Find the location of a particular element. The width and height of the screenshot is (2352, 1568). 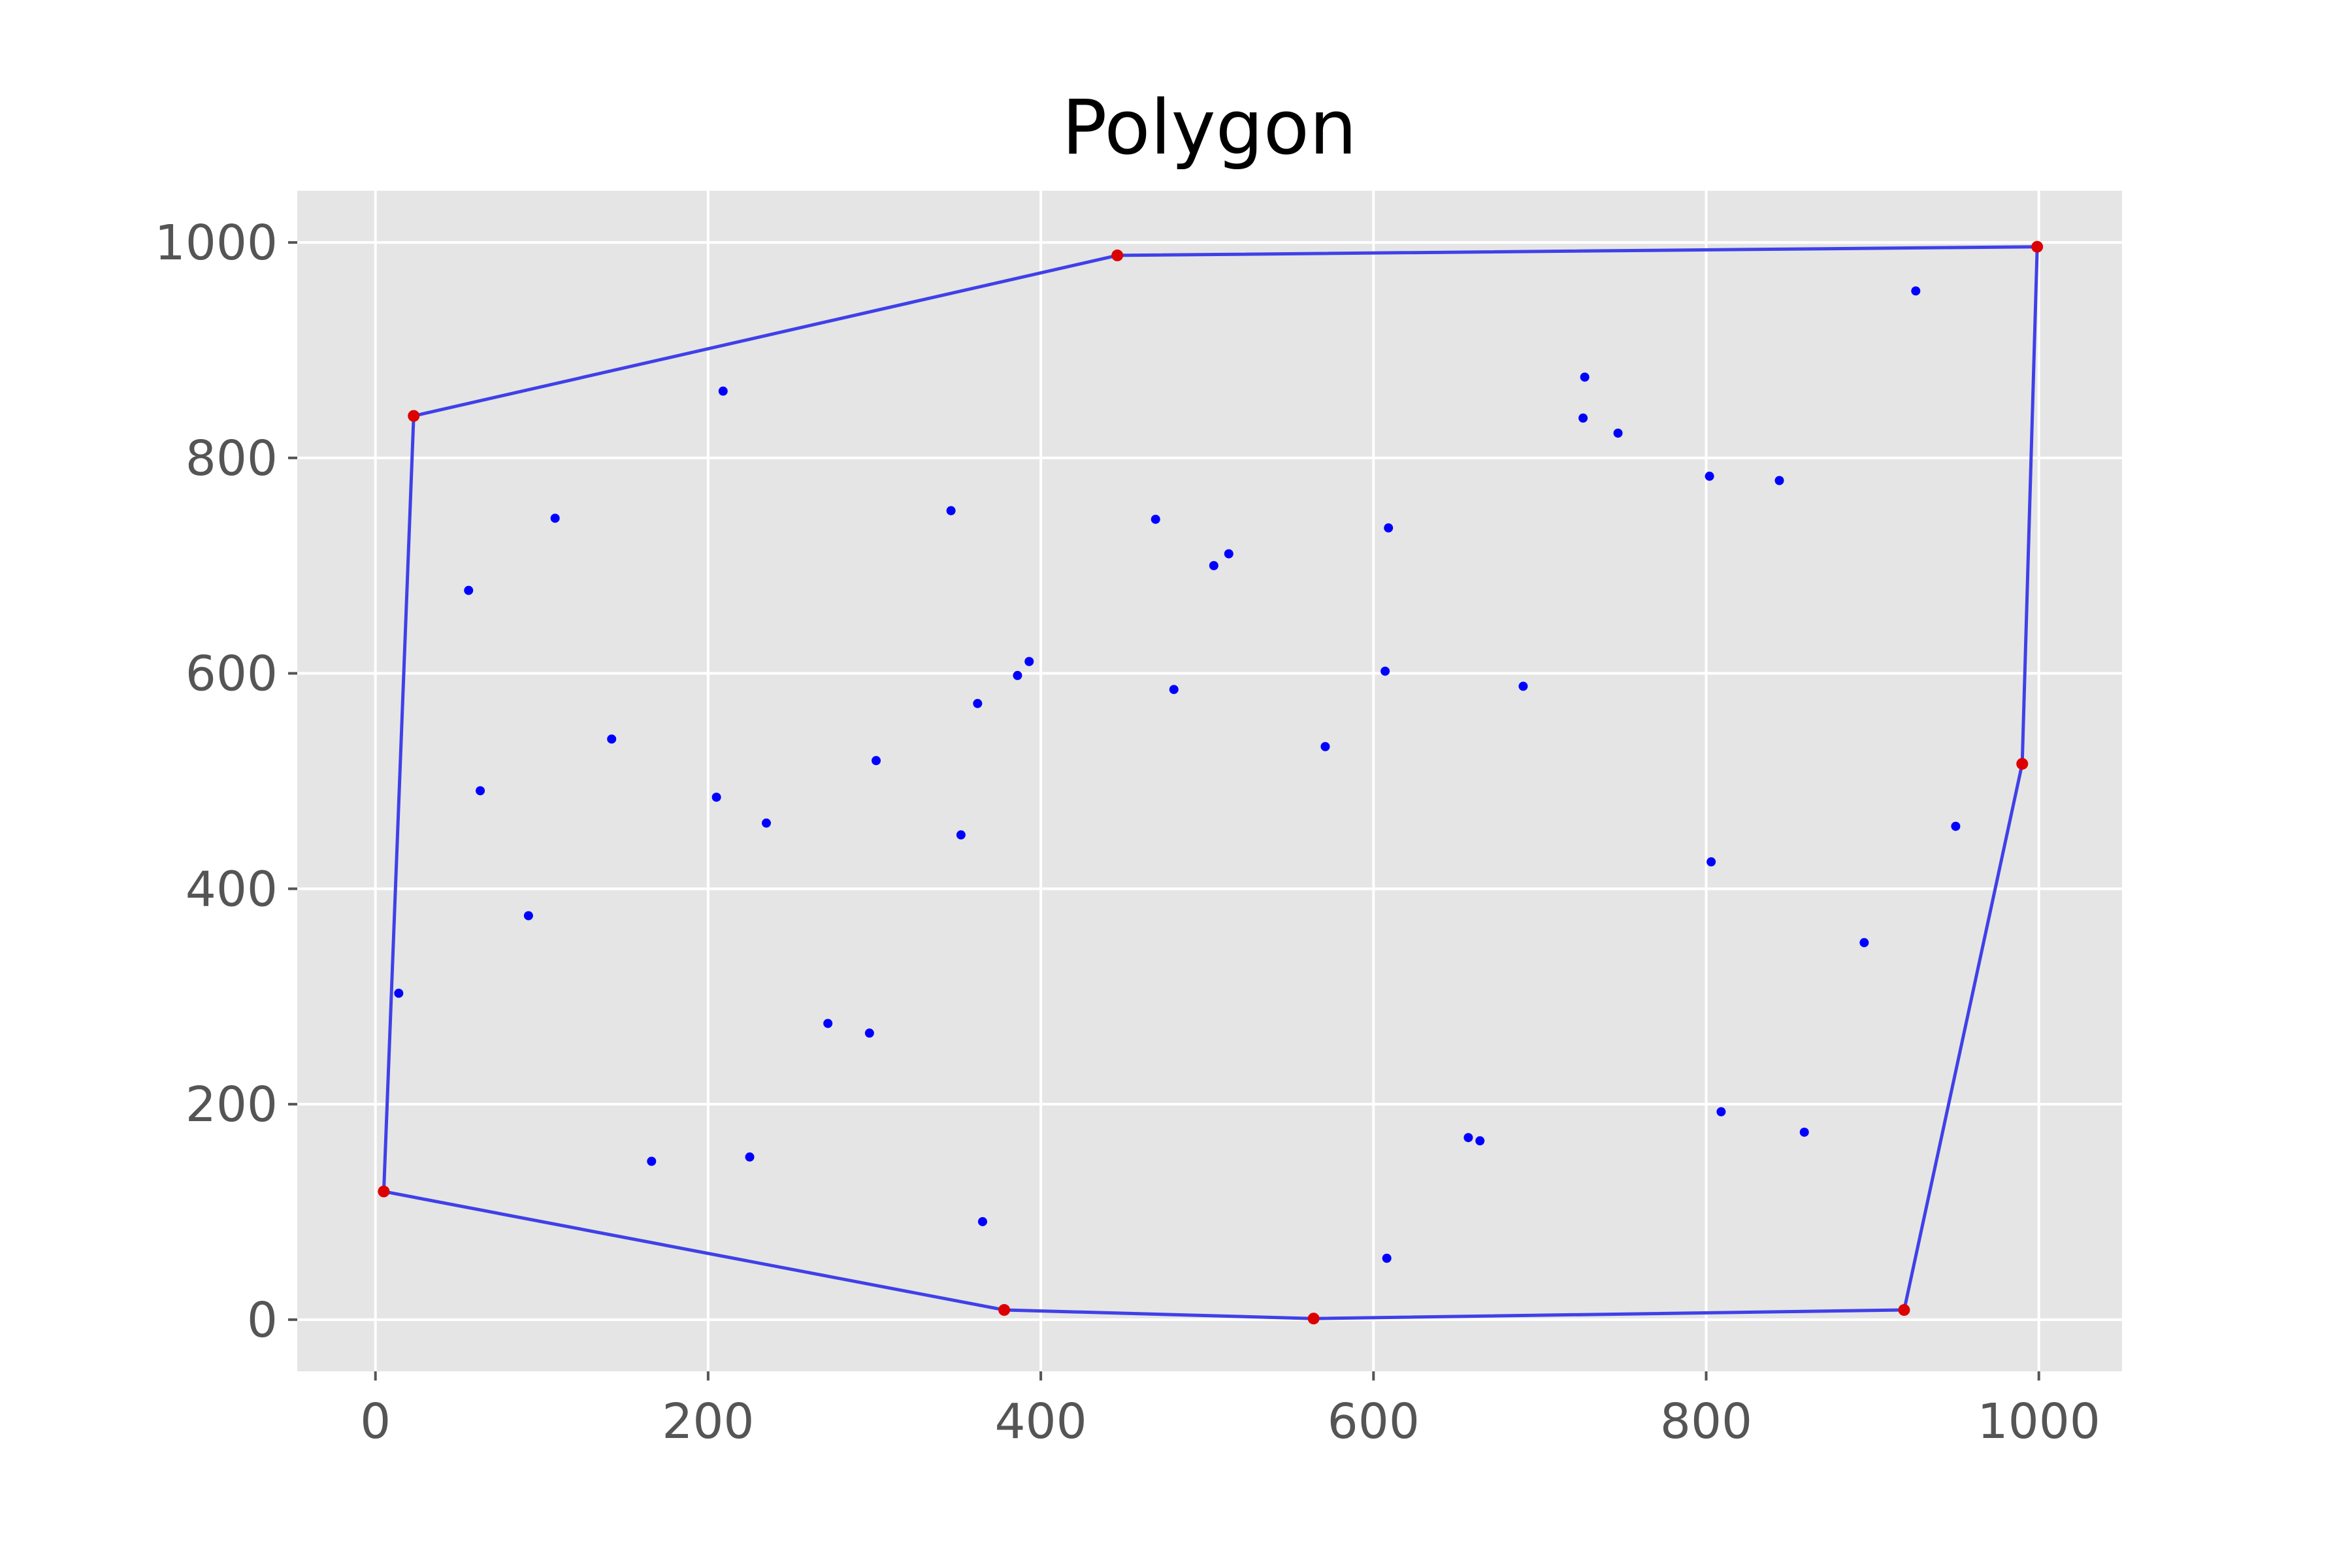

y-tick-label: 200 is located at coordinates (232, 1105).